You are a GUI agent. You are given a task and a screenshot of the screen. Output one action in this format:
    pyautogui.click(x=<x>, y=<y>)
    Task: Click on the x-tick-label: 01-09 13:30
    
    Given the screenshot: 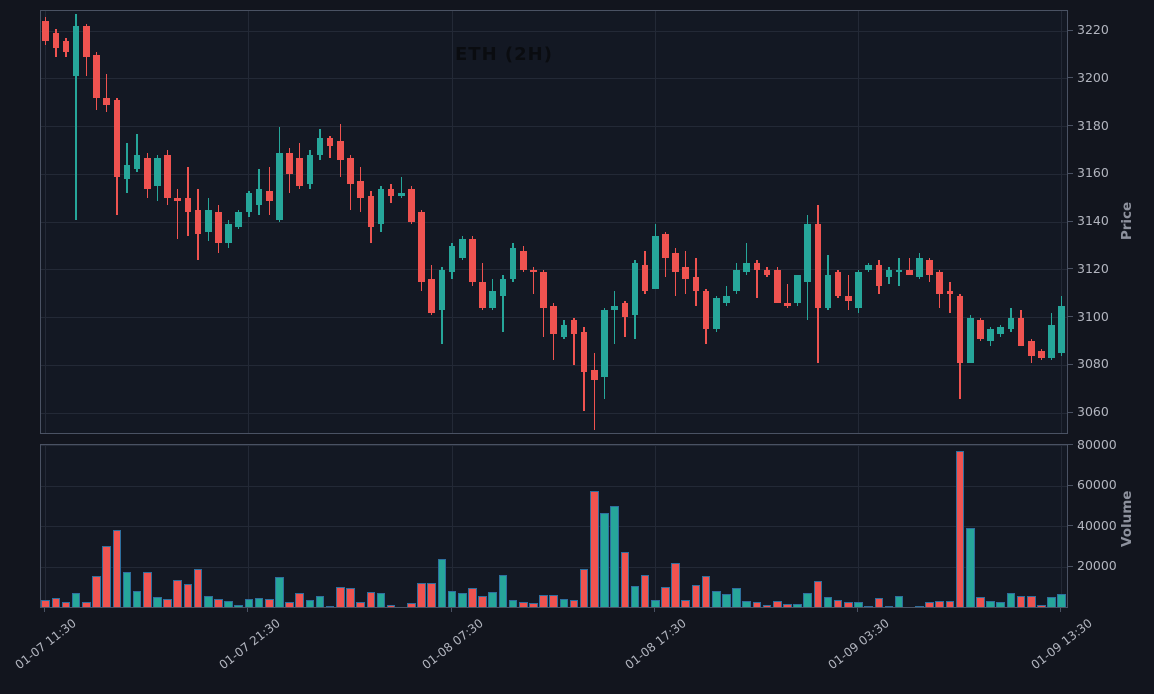 What is the action you would take?
    pyautogui.click(x=1062, y=644)
    